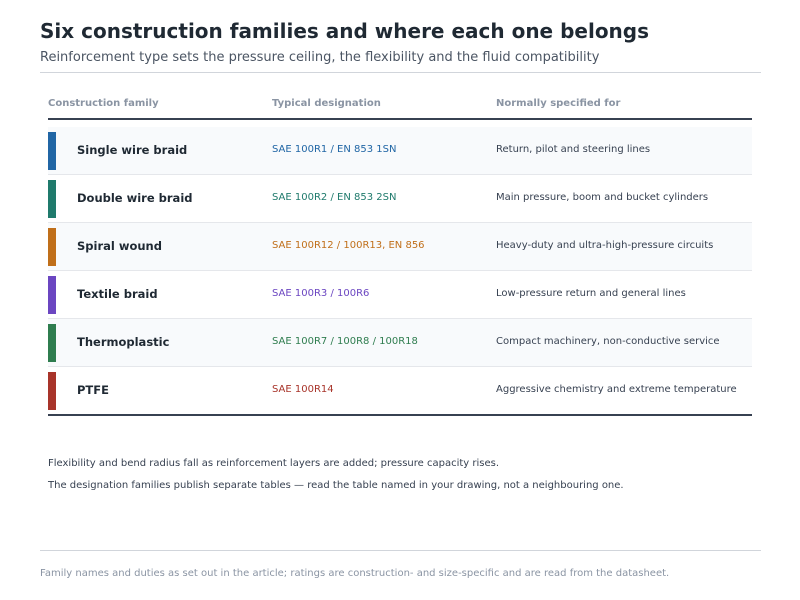  Describe the element at coordinates (132, 150) in the screenshot. I see `family-name: Single wire braid` at that location.